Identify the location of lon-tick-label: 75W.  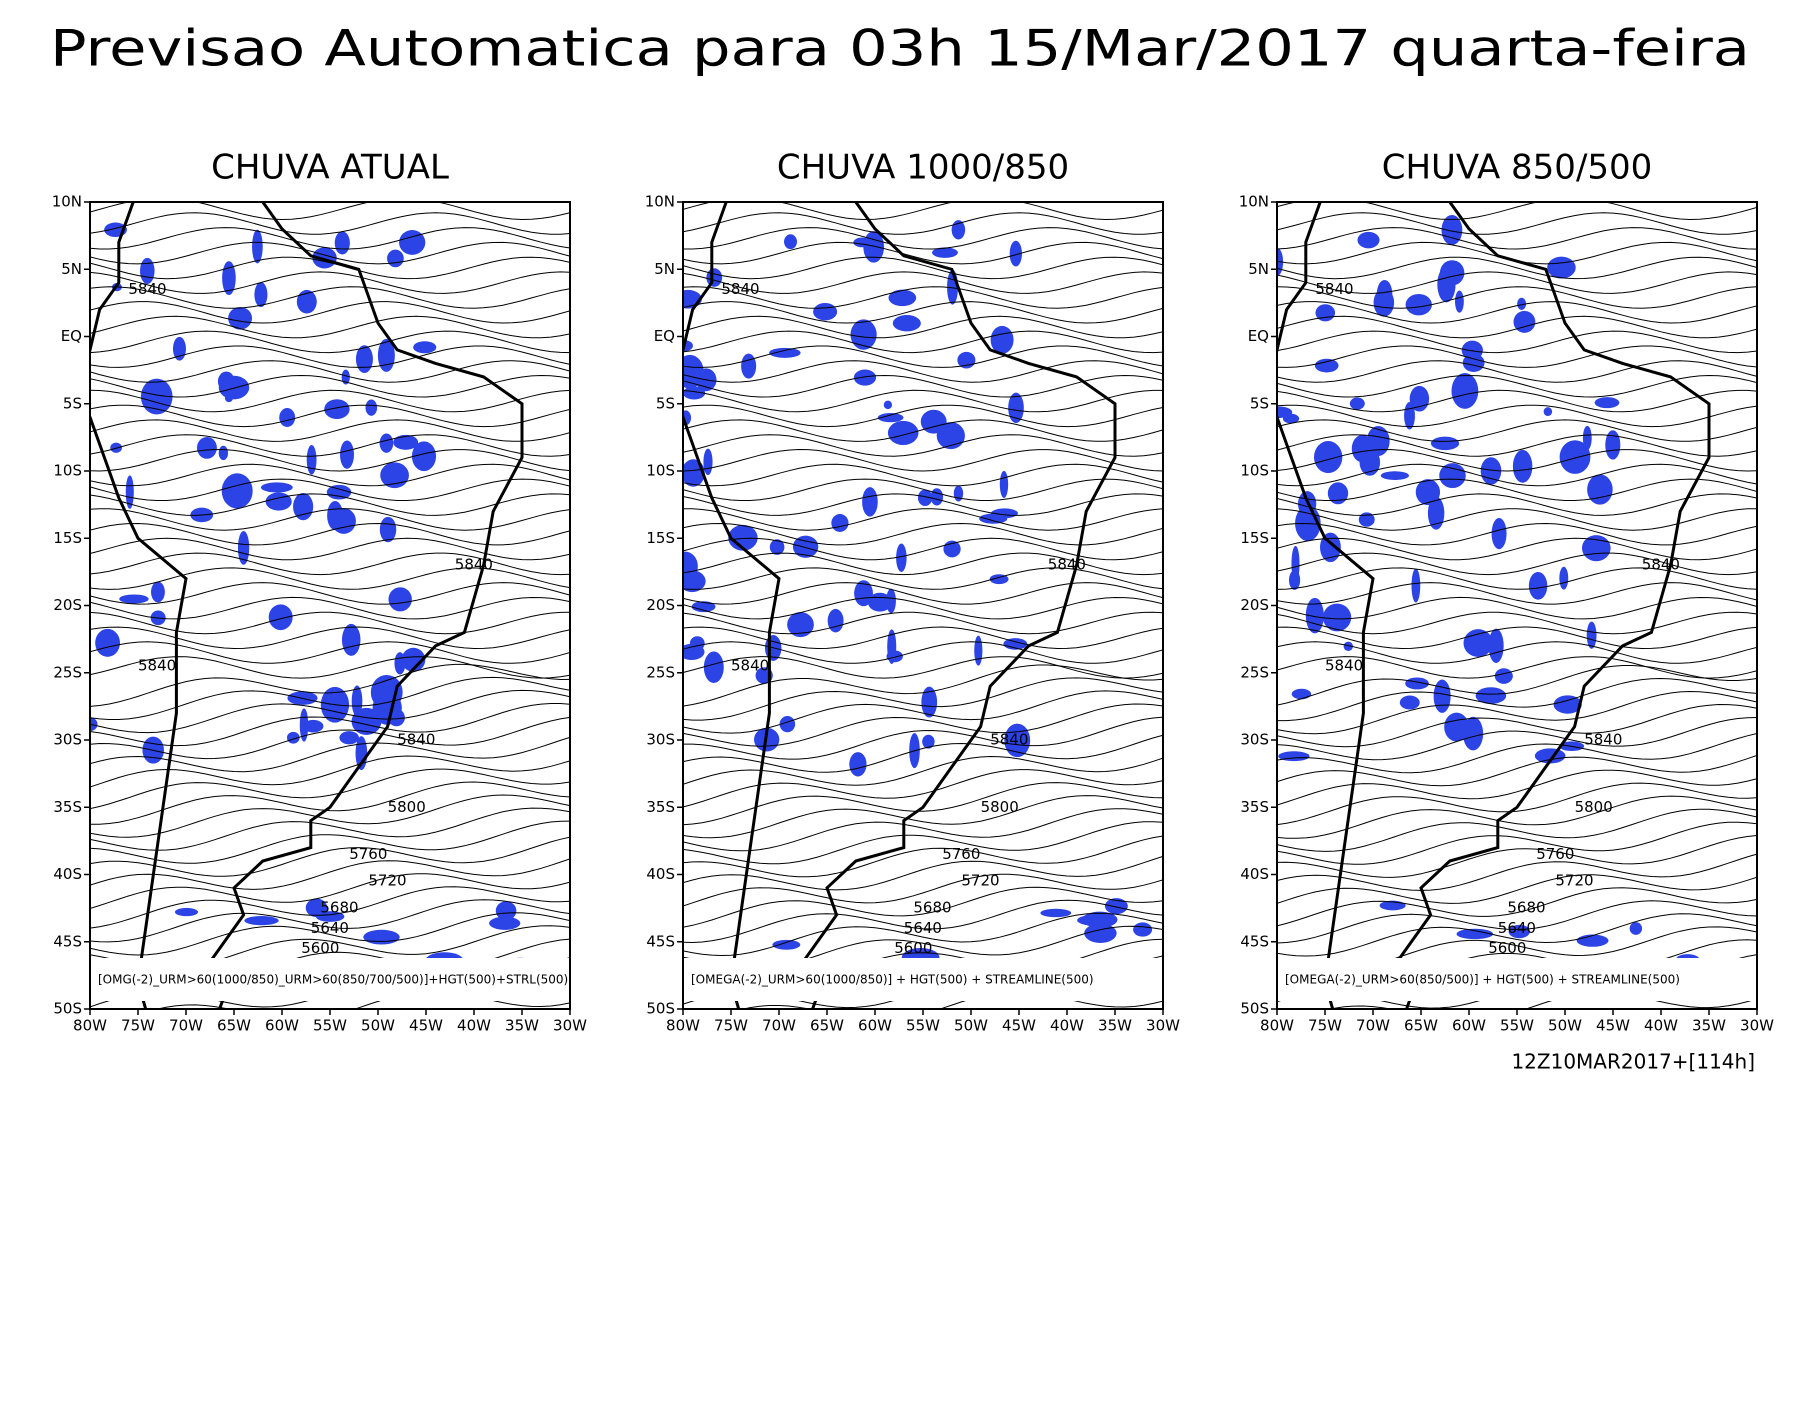
(138, 1026).